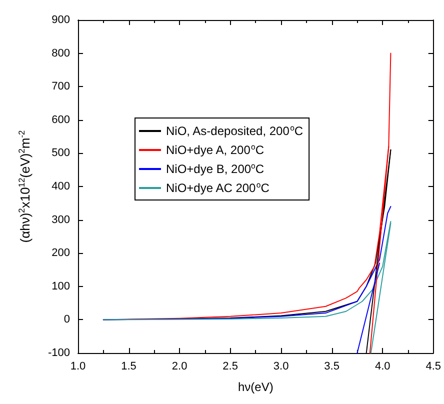 The height and width of the screenshot is (404, 444). What do you see at coordinates (61, 153) in the screenshot?
I see `y-tick-label: 500` at bounding box center [61, 153].